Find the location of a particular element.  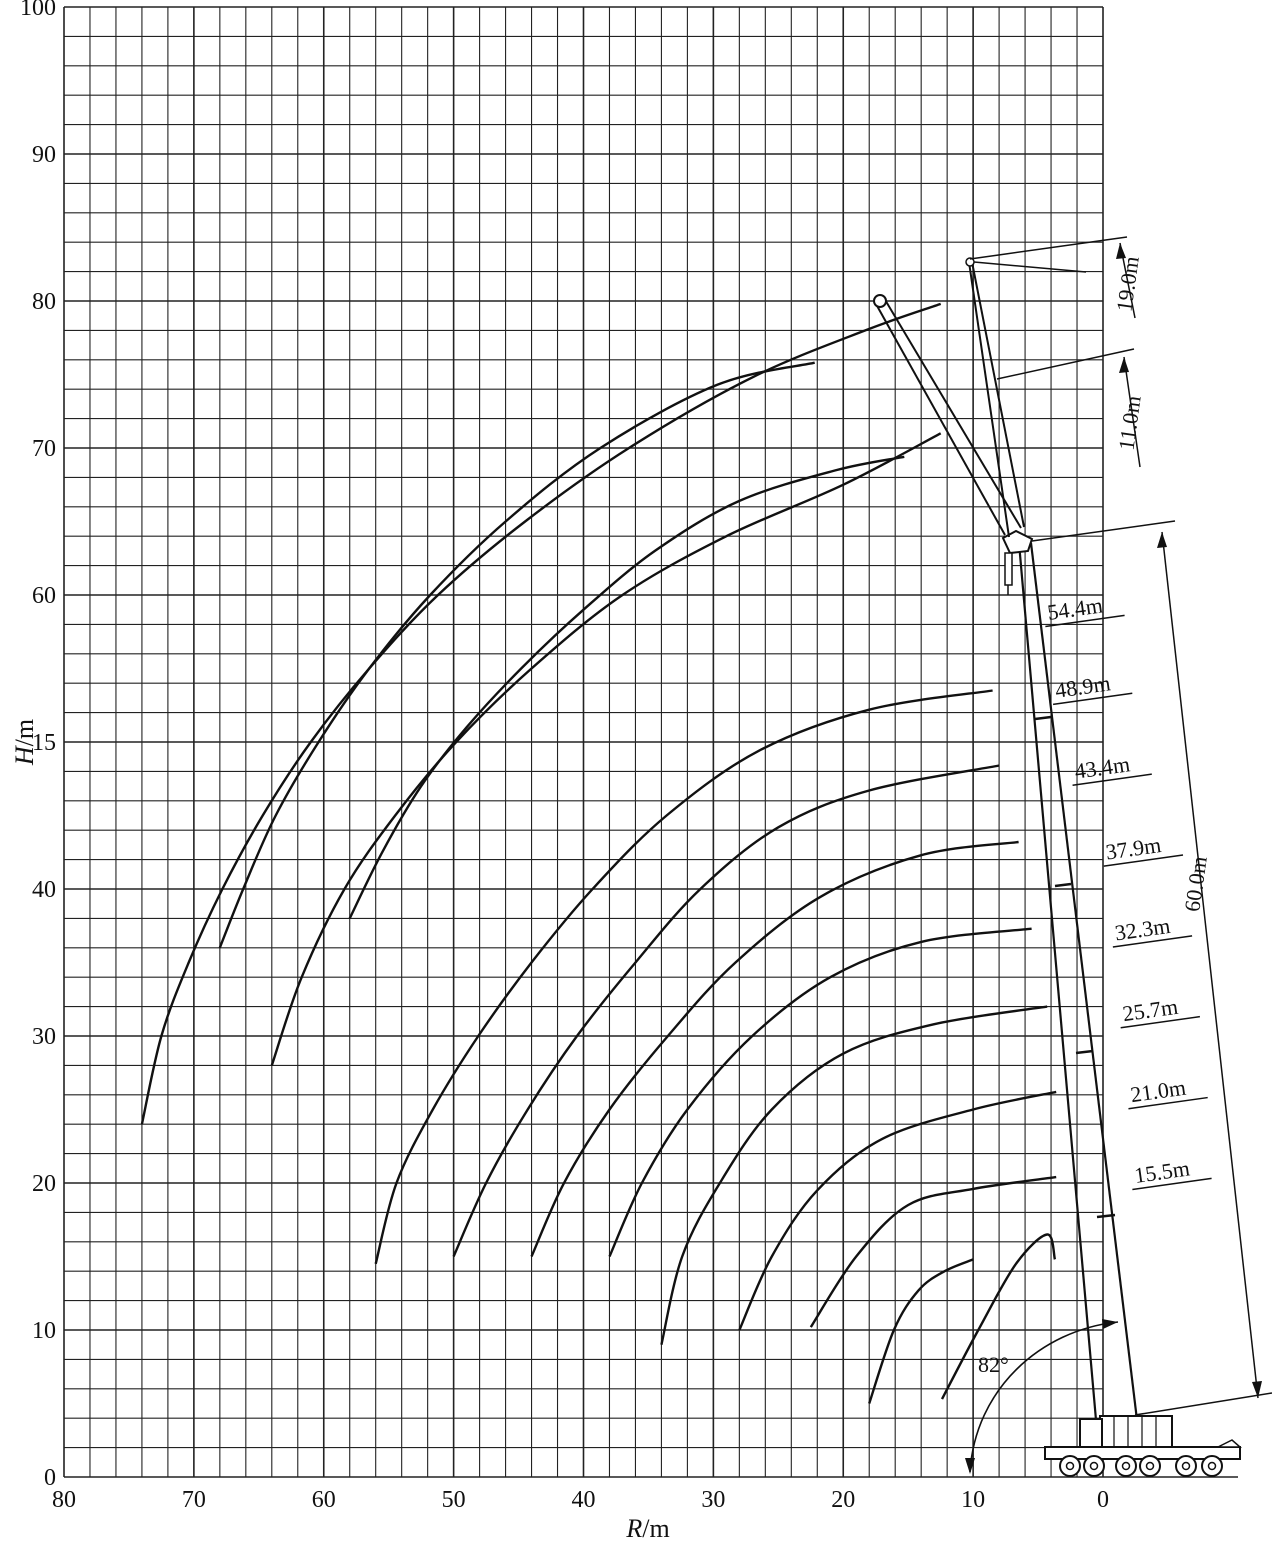

y-tick-label: 0 is located at coordinates (50, 1478).